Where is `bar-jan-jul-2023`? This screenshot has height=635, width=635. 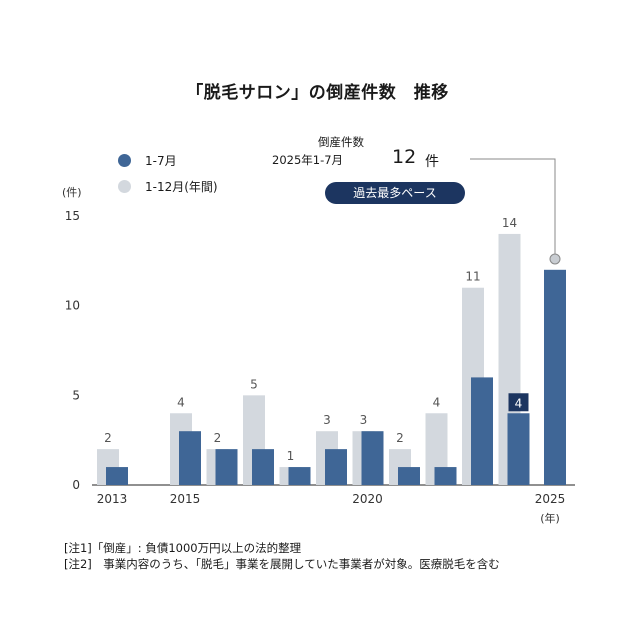
bar-jan-jul-2023 is located at coordinates (482, 431).